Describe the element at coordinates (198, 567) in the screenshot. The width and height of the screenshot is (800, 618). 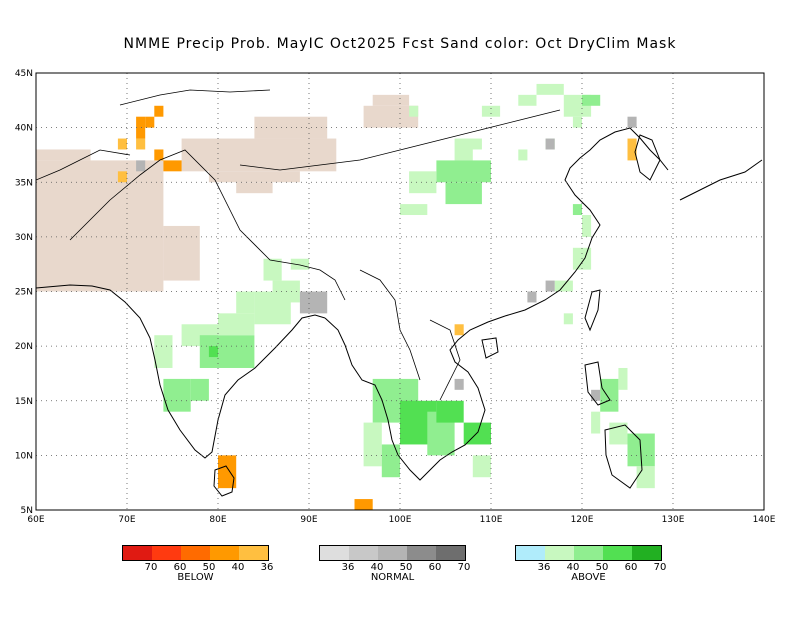
I see `legend-below-labels: 70 60 50 40 36` at that location.